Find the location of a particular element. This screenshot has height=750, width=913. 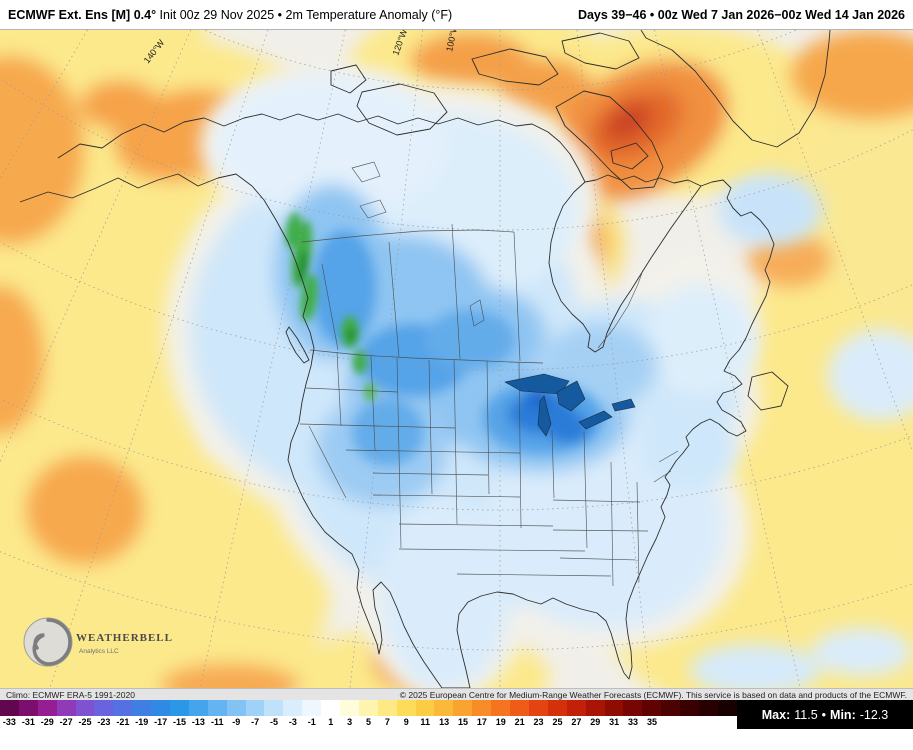

climo-note: Climo: ECMWF ERA-5 1991-2020 is located at coordinates (70, 694).